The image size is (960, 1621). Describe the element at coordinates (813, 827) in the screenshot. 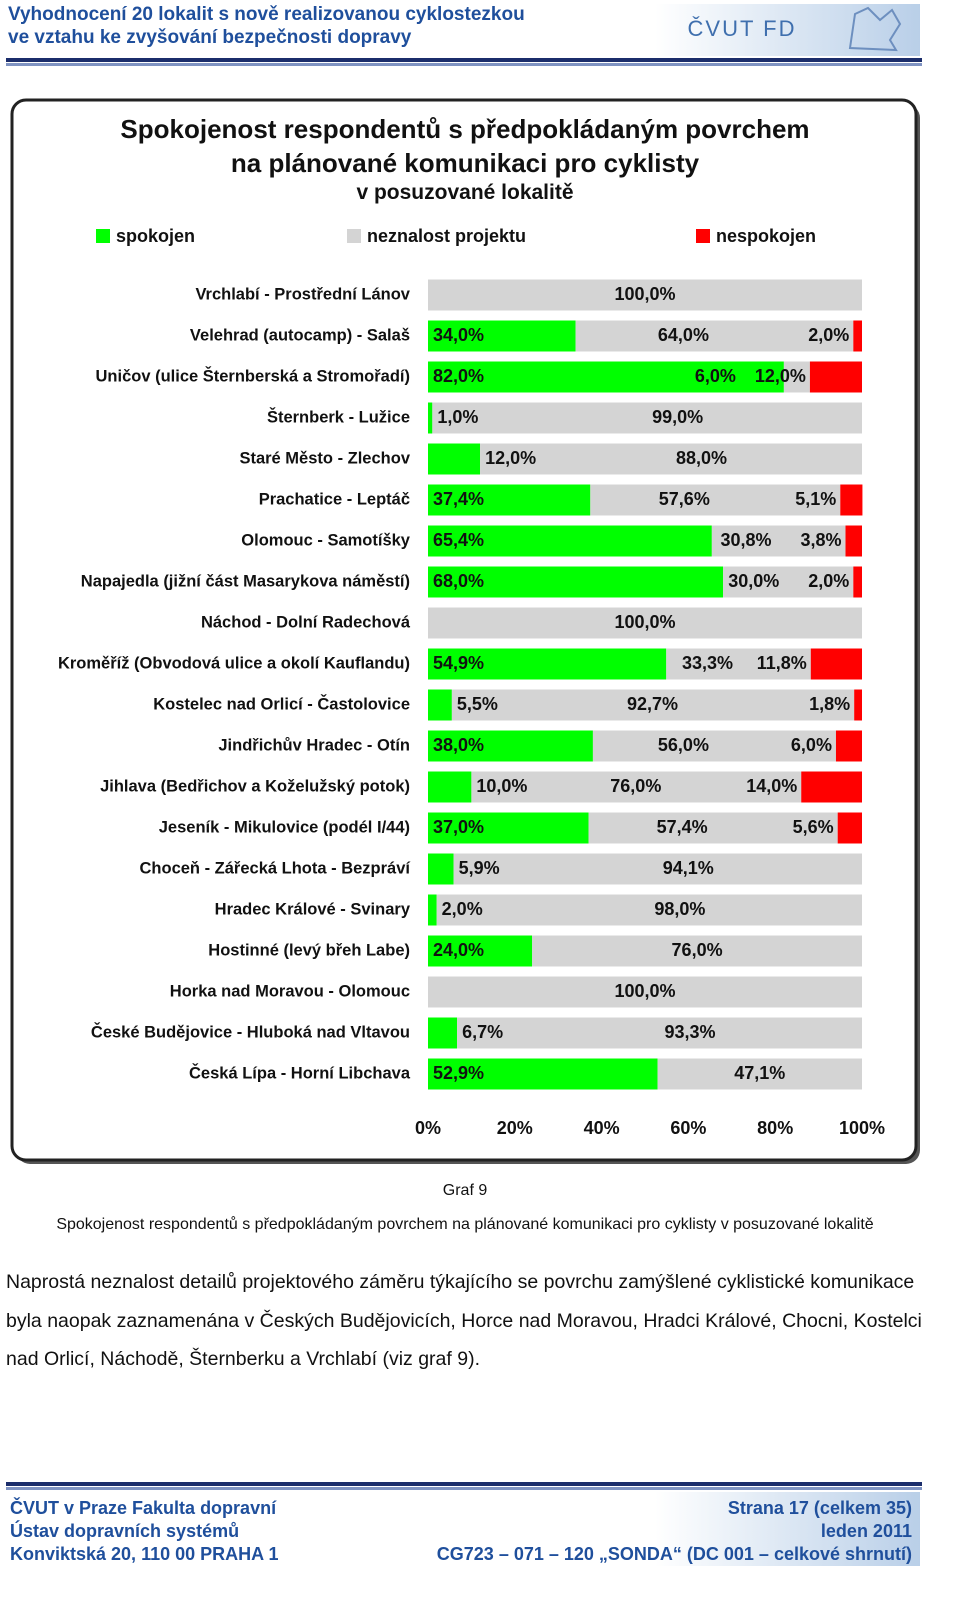

I see `value-label: 5,6%` at that location.